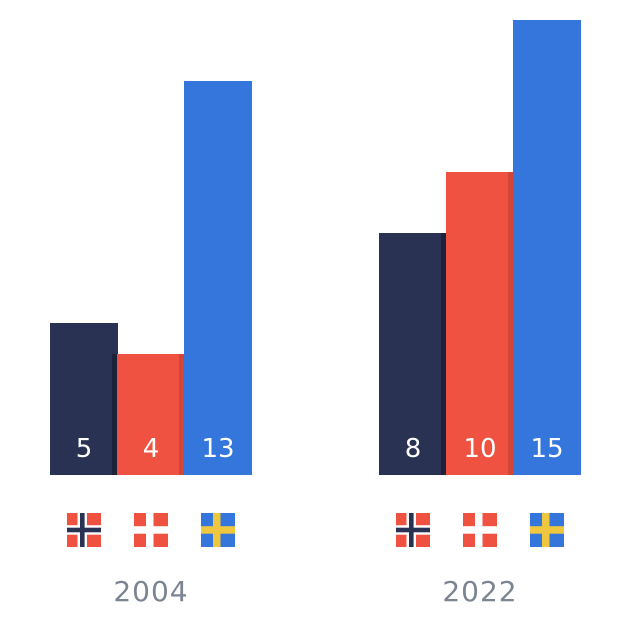 The height and width of the screenshot is (627, 627). What do you see at coordinates (151, 591) in the screenshot?
I see `year-label: 2004` at bounding box center [151, 591].